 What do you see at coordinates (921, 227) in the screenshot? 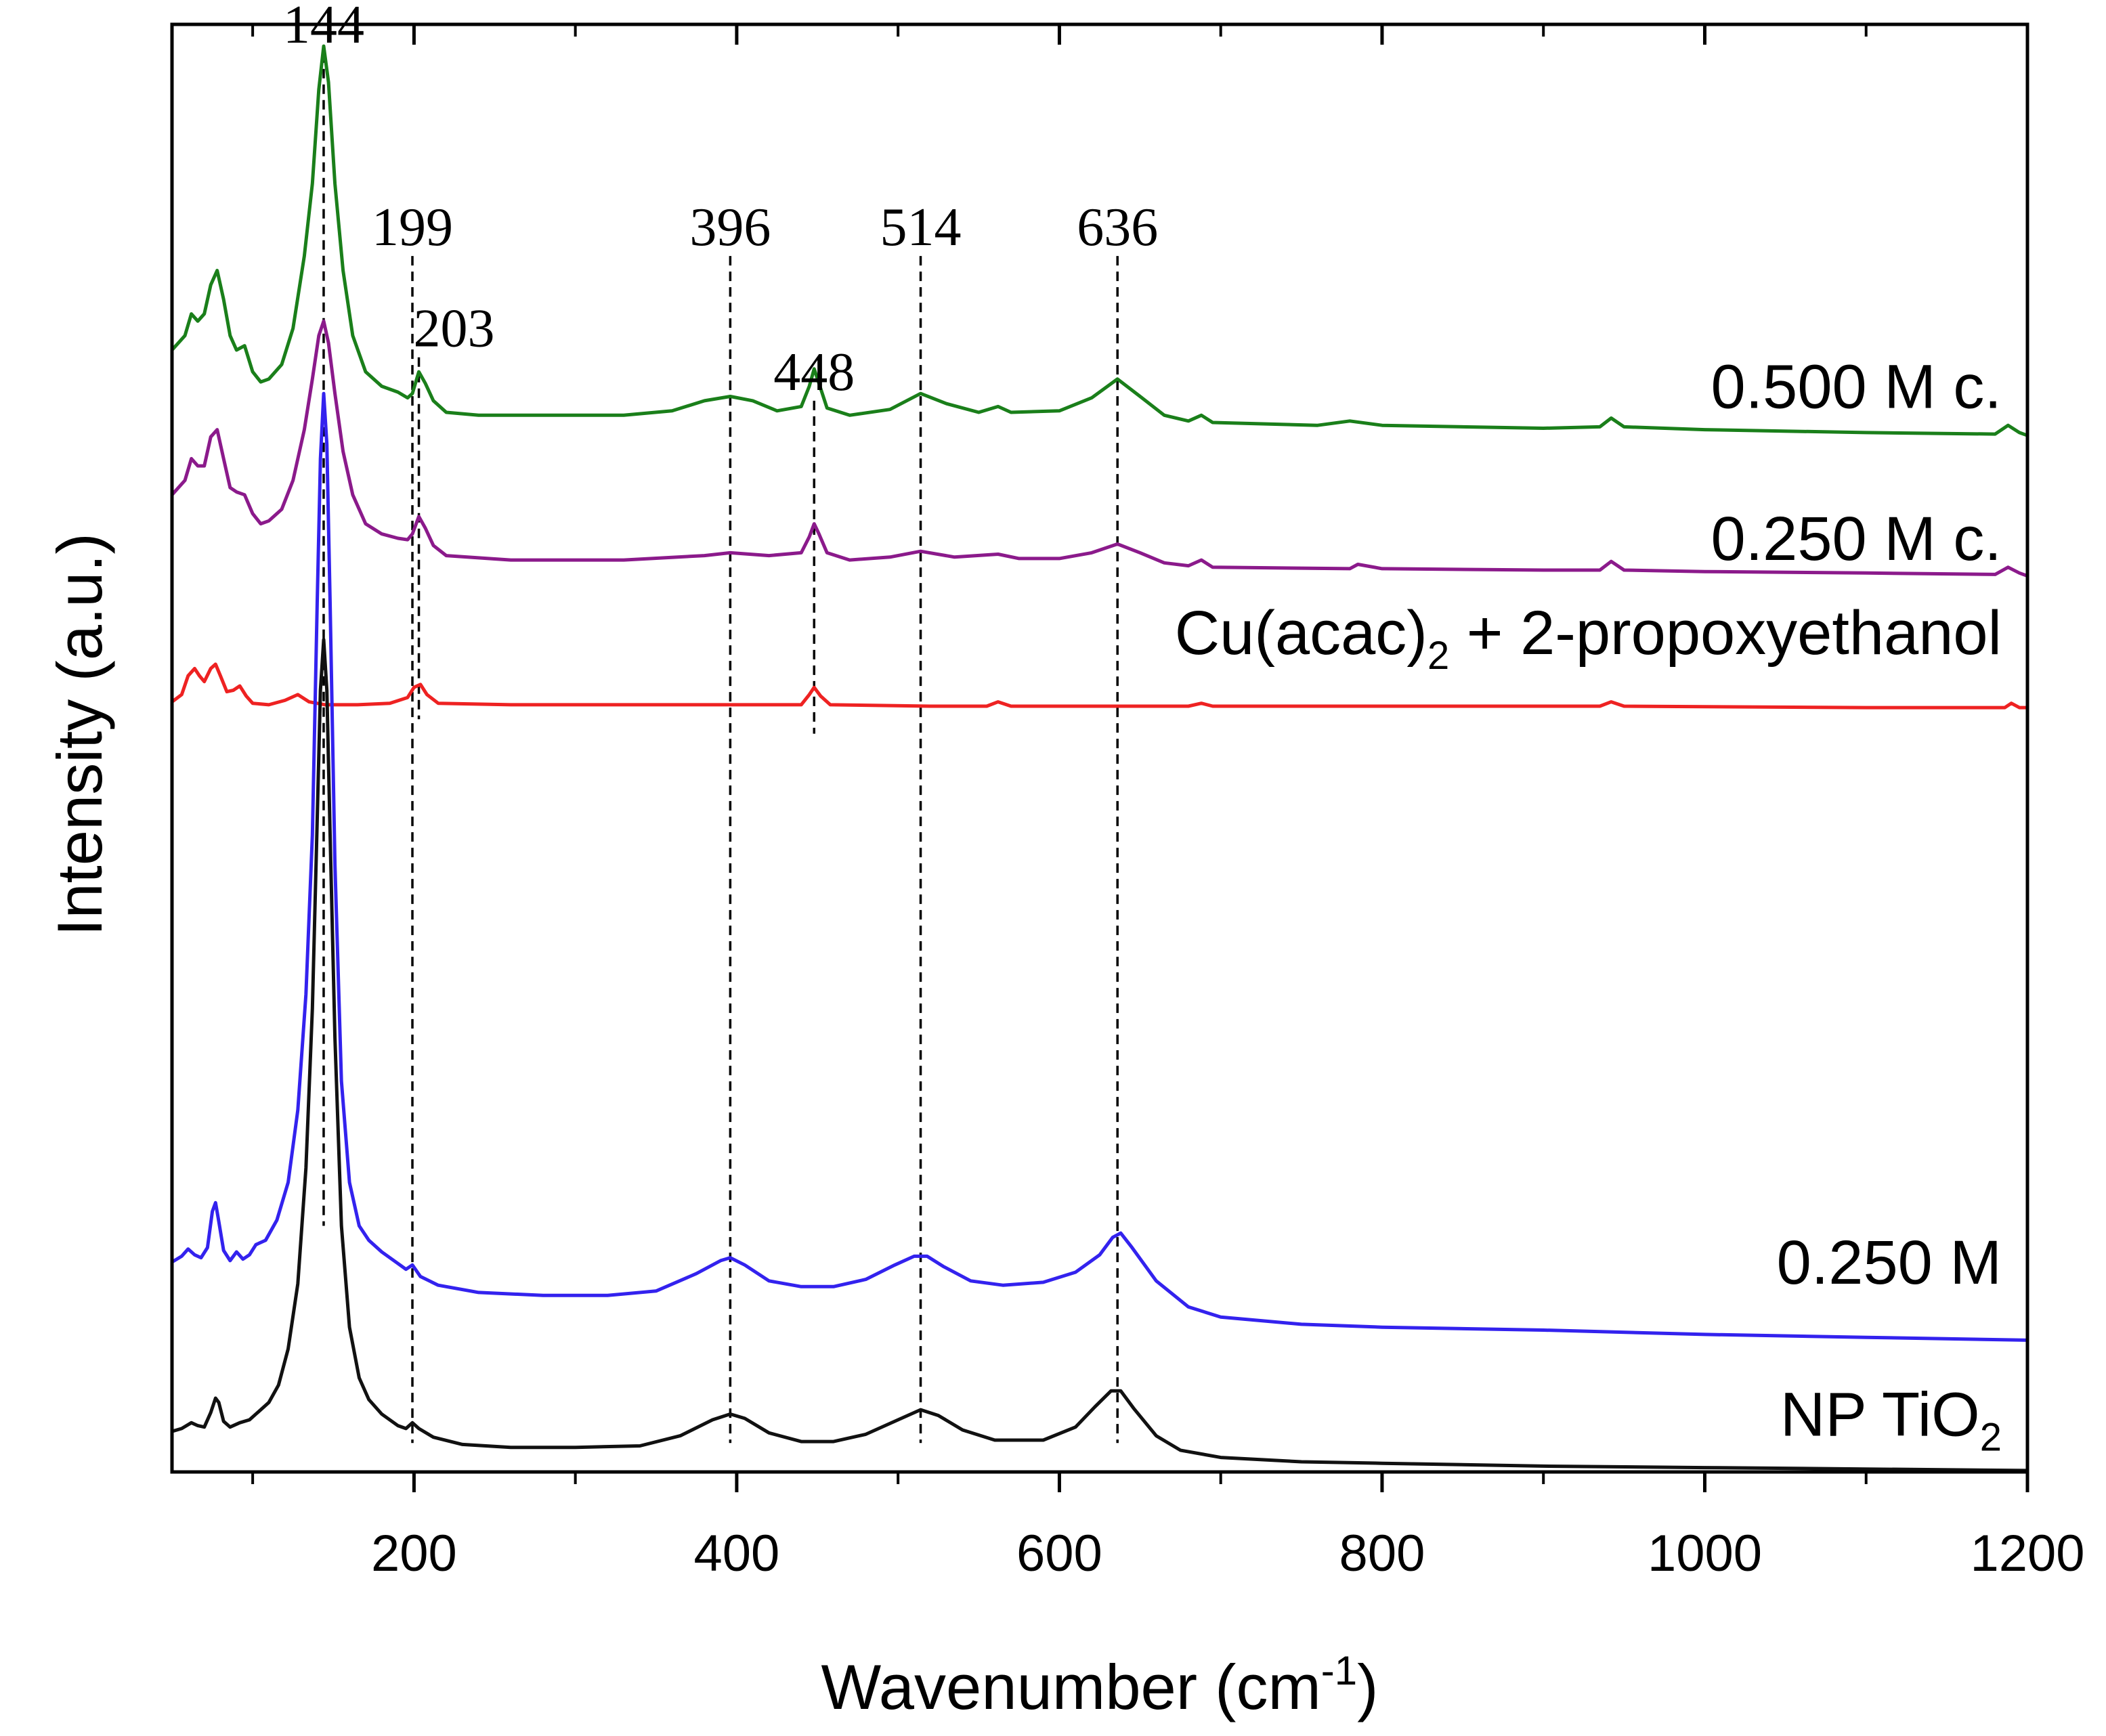
I see `peak-label-514: 514` at bounding box center [921, 227].